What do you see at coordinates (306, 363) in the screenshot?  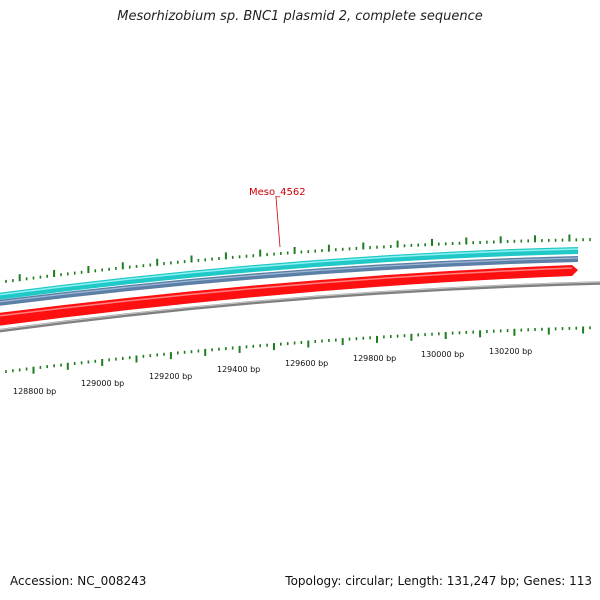 I see `ruler-label: 129600 bp` at bounding box center [306, 363].